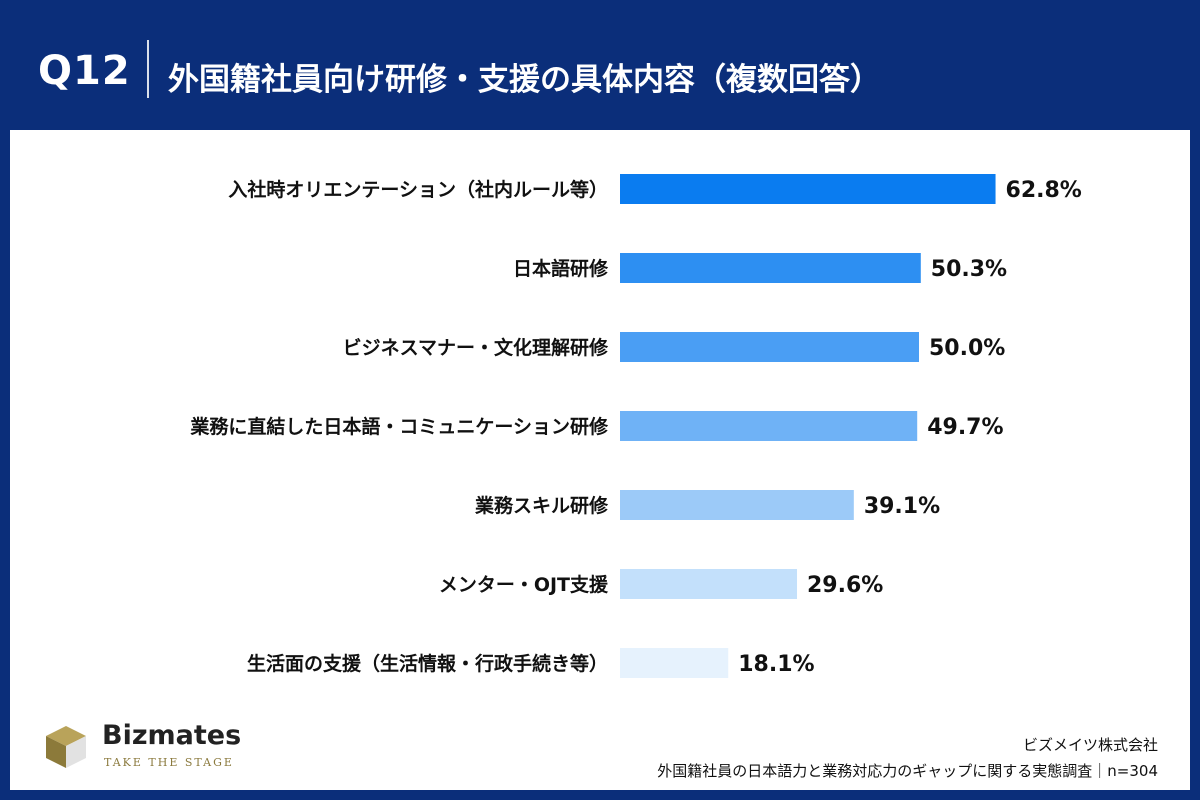 The image size is (1200, 800). What do you see at coordinates (561, 268) in the screenshot?
I see `category-label: 日本語研修` at bounding box center [561, 268].